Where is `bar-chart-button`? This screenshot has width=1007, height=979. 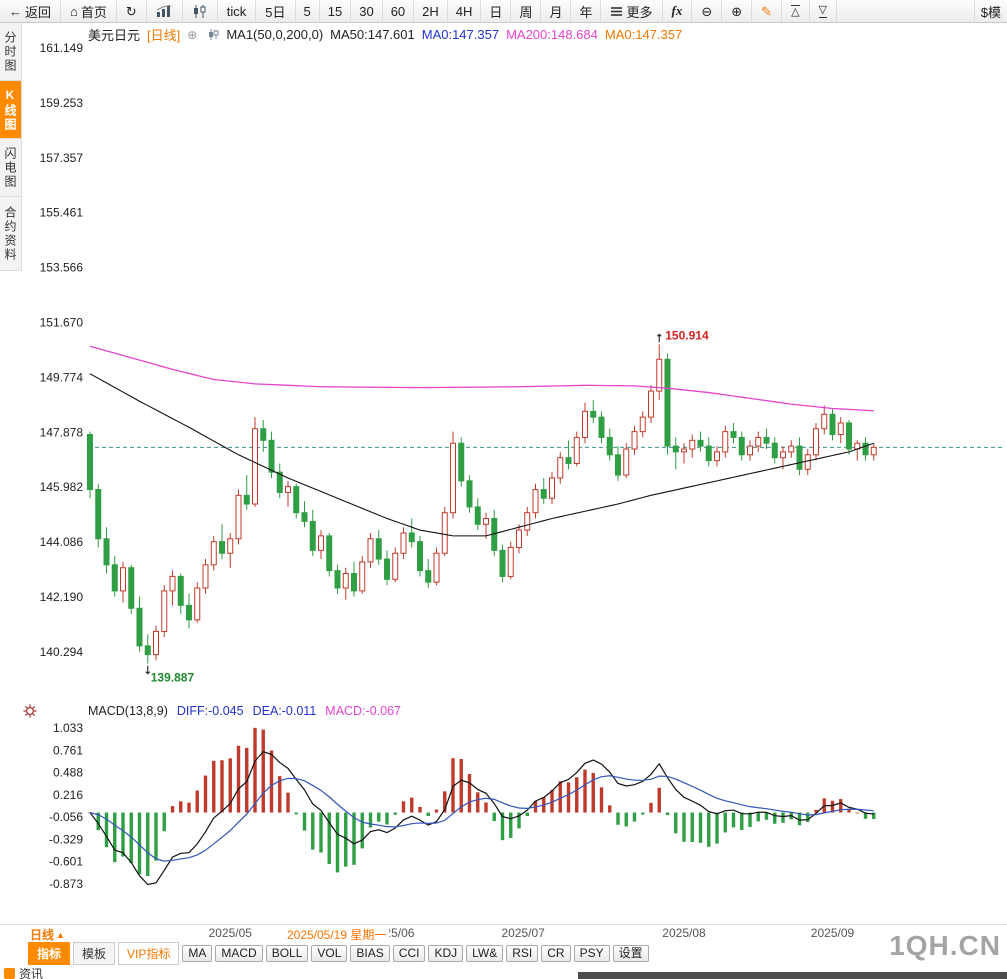 bar-chart-button is located at coordinates (165, 11).